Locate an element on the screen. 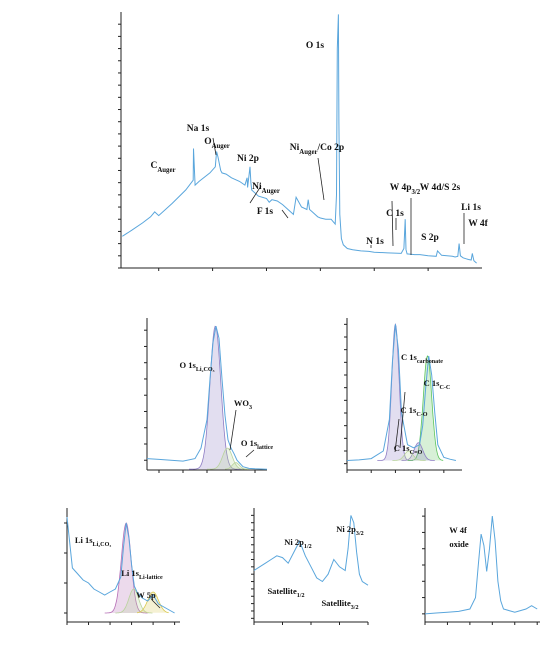 Image resolution: width=550 pixels, height=650 pixels. peak-annotation: Li 1s is located at coordinates (471, 208).